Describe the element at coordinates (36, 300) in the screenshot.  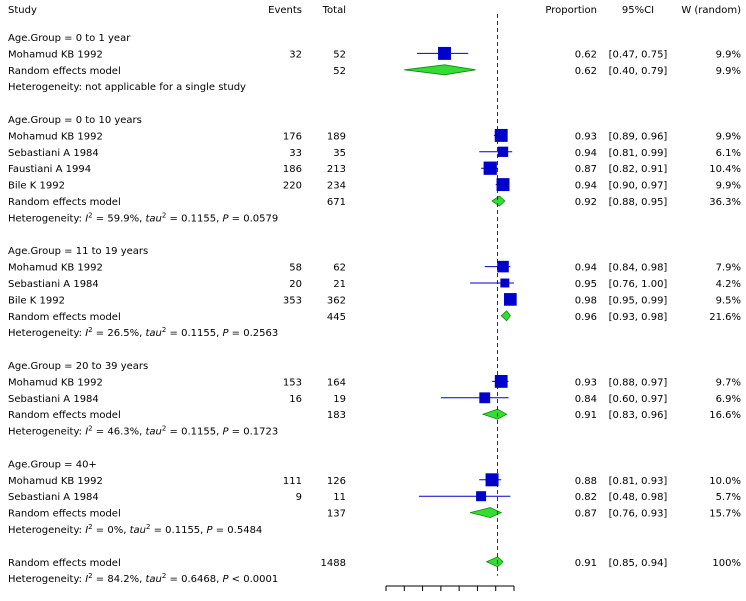
I see `study-name: Bile K 1992` at that location.